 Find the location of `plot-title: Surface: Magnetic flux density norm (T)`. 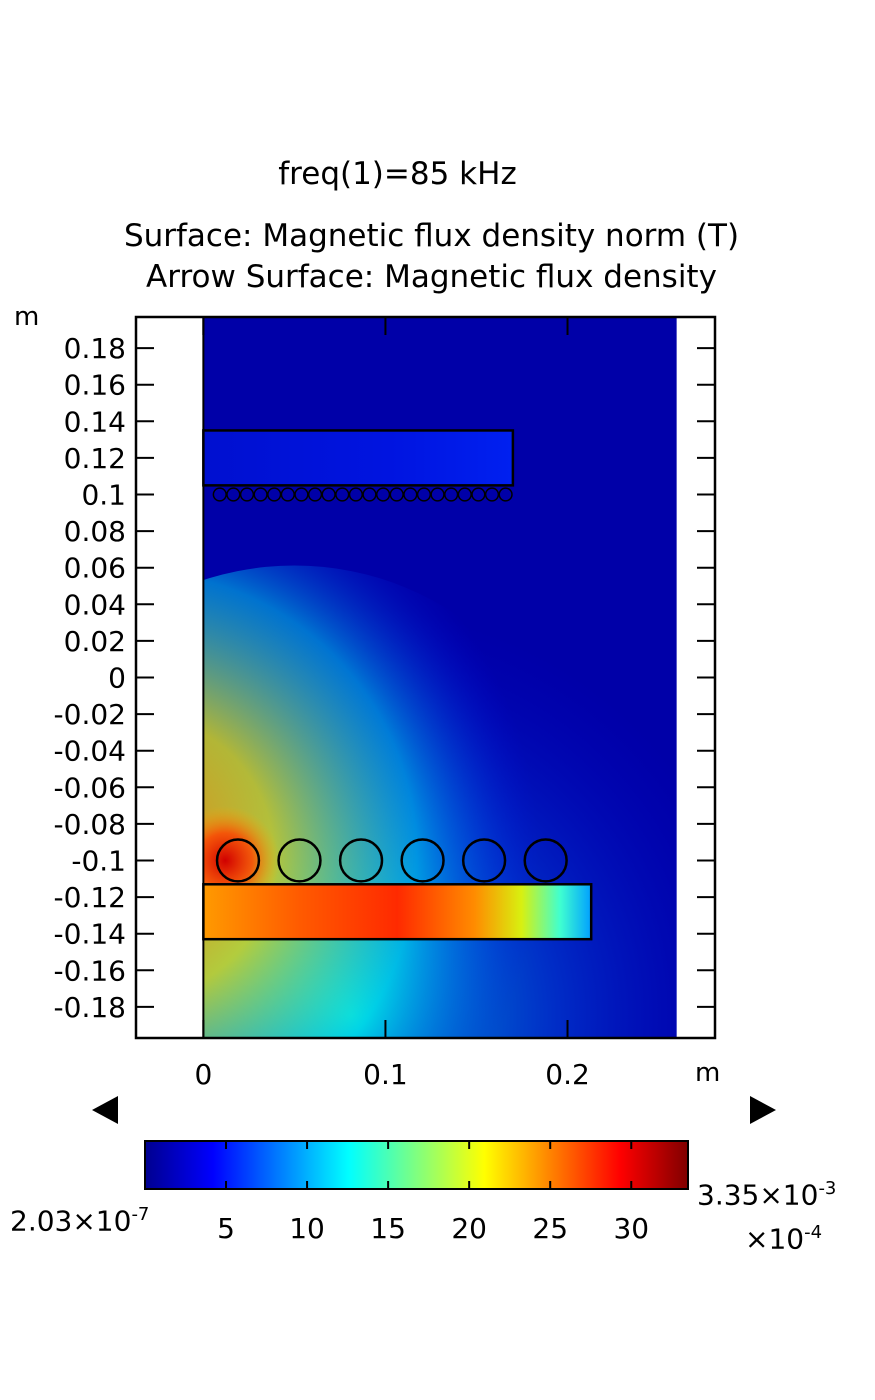

plot-title: Surface: Magnetic flux density norm (T) is located at coordinates (431, 236).